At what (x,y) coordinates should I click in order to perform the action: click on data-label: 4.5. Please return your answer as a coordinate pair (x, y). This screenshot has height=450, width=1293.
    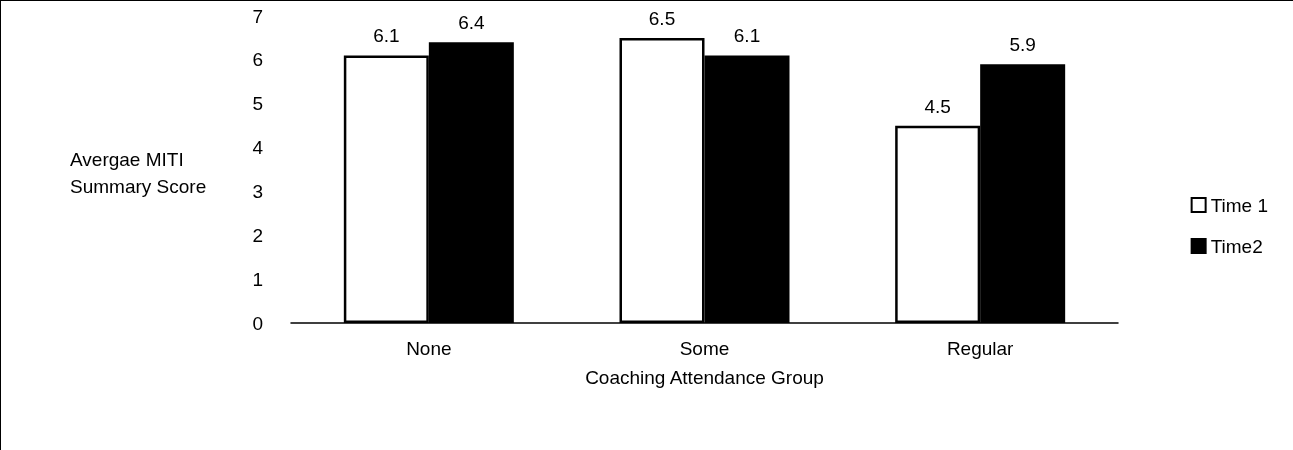
    Looking at the image, I should click on (937, 106).